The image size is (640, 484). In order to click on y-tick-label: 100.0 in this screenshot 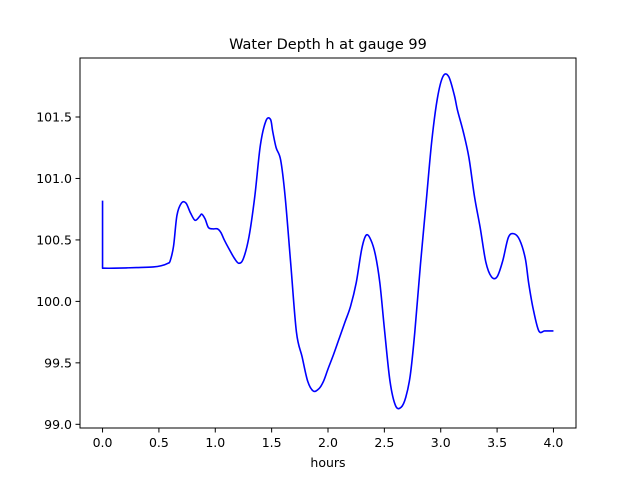, I will do `click(54, 301)`.